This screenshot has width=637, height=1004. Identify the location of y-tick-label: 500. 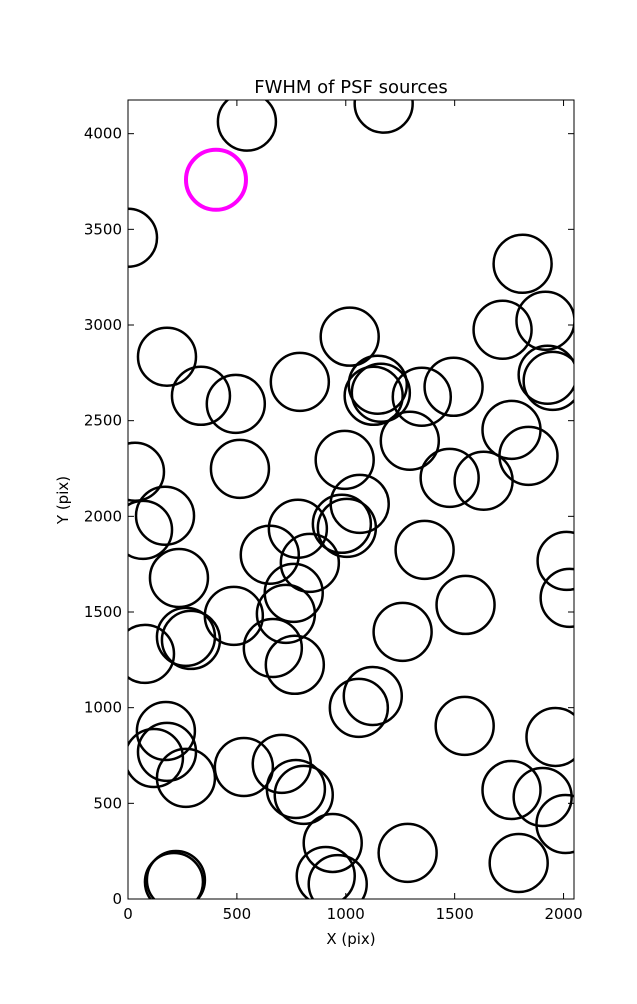
(107, 803).